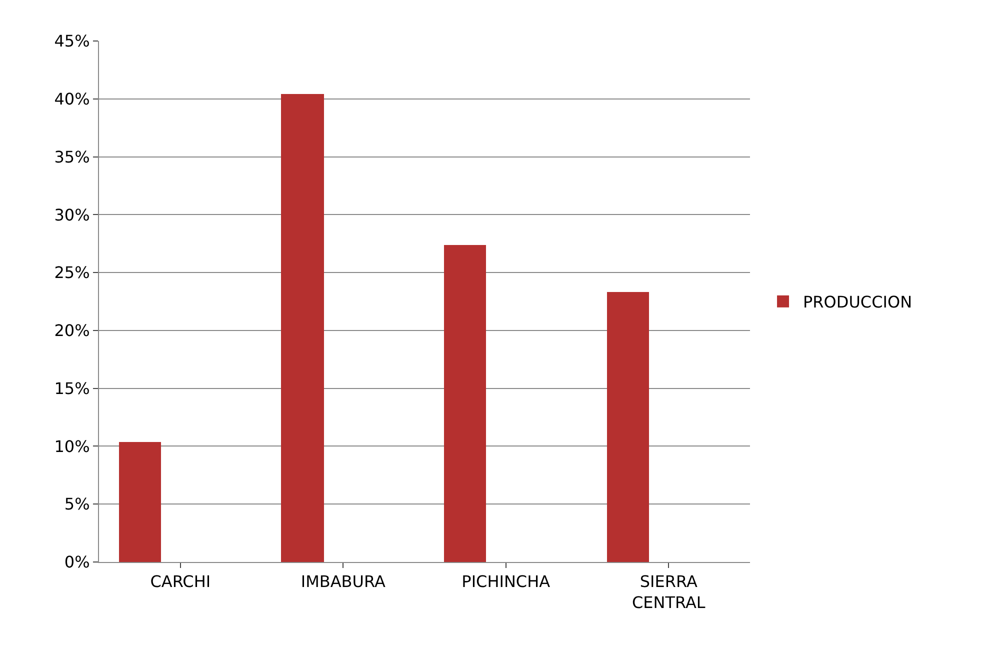 The width and height of the screenshot is (985, 652). Describe the element at coordinates (180, 582) in the screenshot. I see `x-tick-label: CARCHI` at that location.